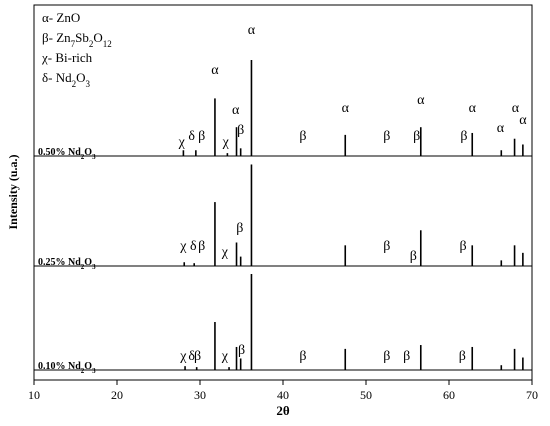 The height and width of the screenshot is (426, 550). What do you see at coordinates (67, 264) in the screenshot?
I see `series-label: 0.25% Nd2O3` at bounding box center [67, 264].